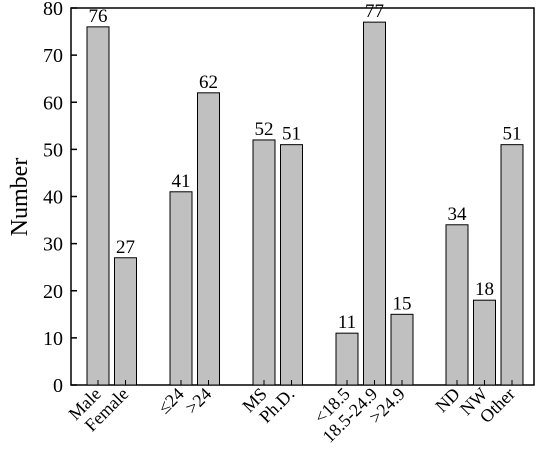 The width and height of the screenshot is (550, 462). I want to click on y-axis-title: Number, so click(20, 197).